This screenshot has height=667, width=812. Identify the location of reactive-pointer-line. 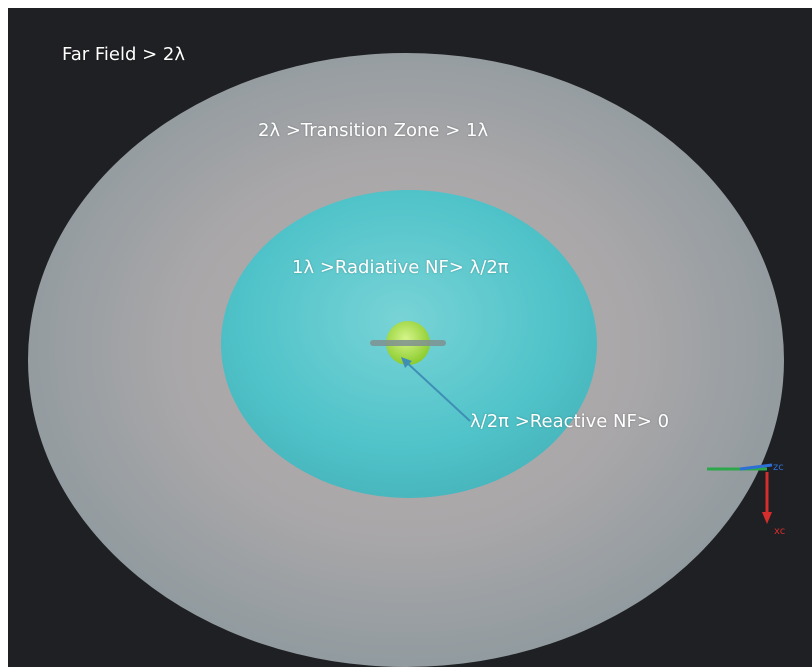
(437, 390).